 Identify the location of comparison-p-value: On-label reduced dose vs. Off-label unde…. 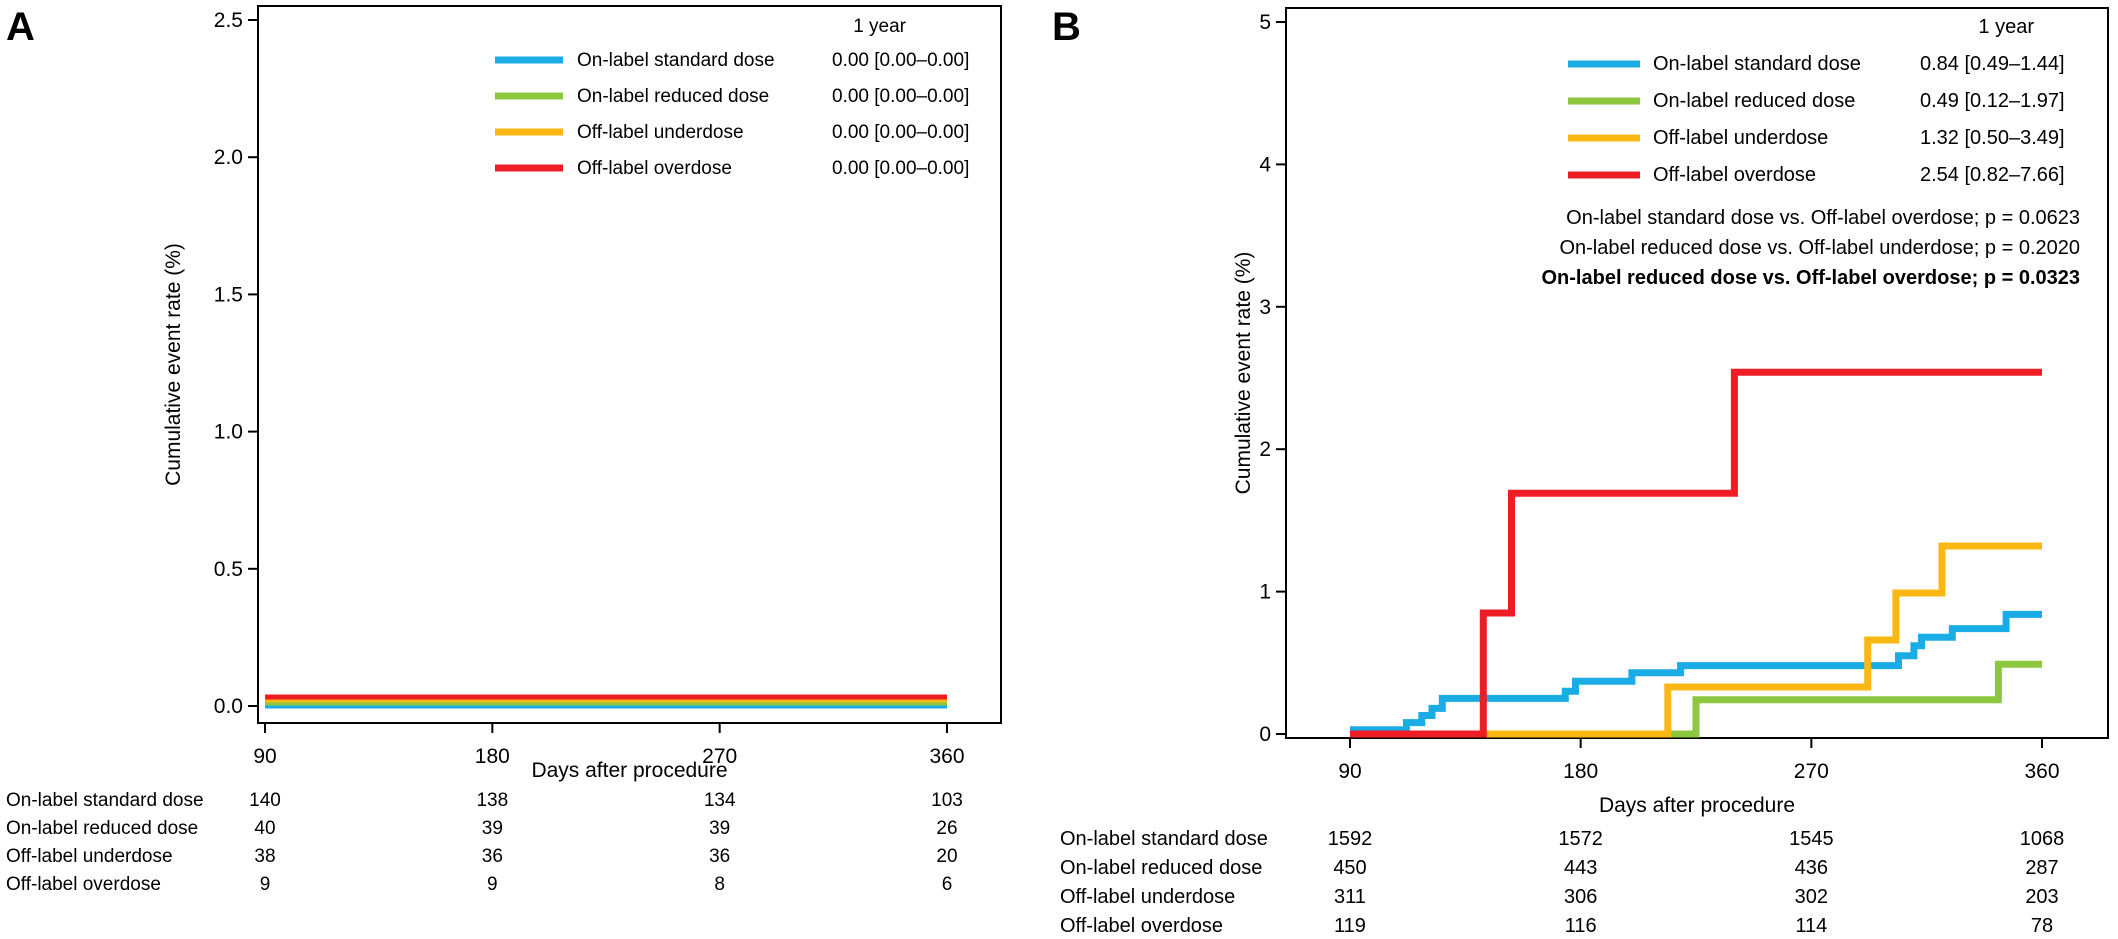
(1819, 248).